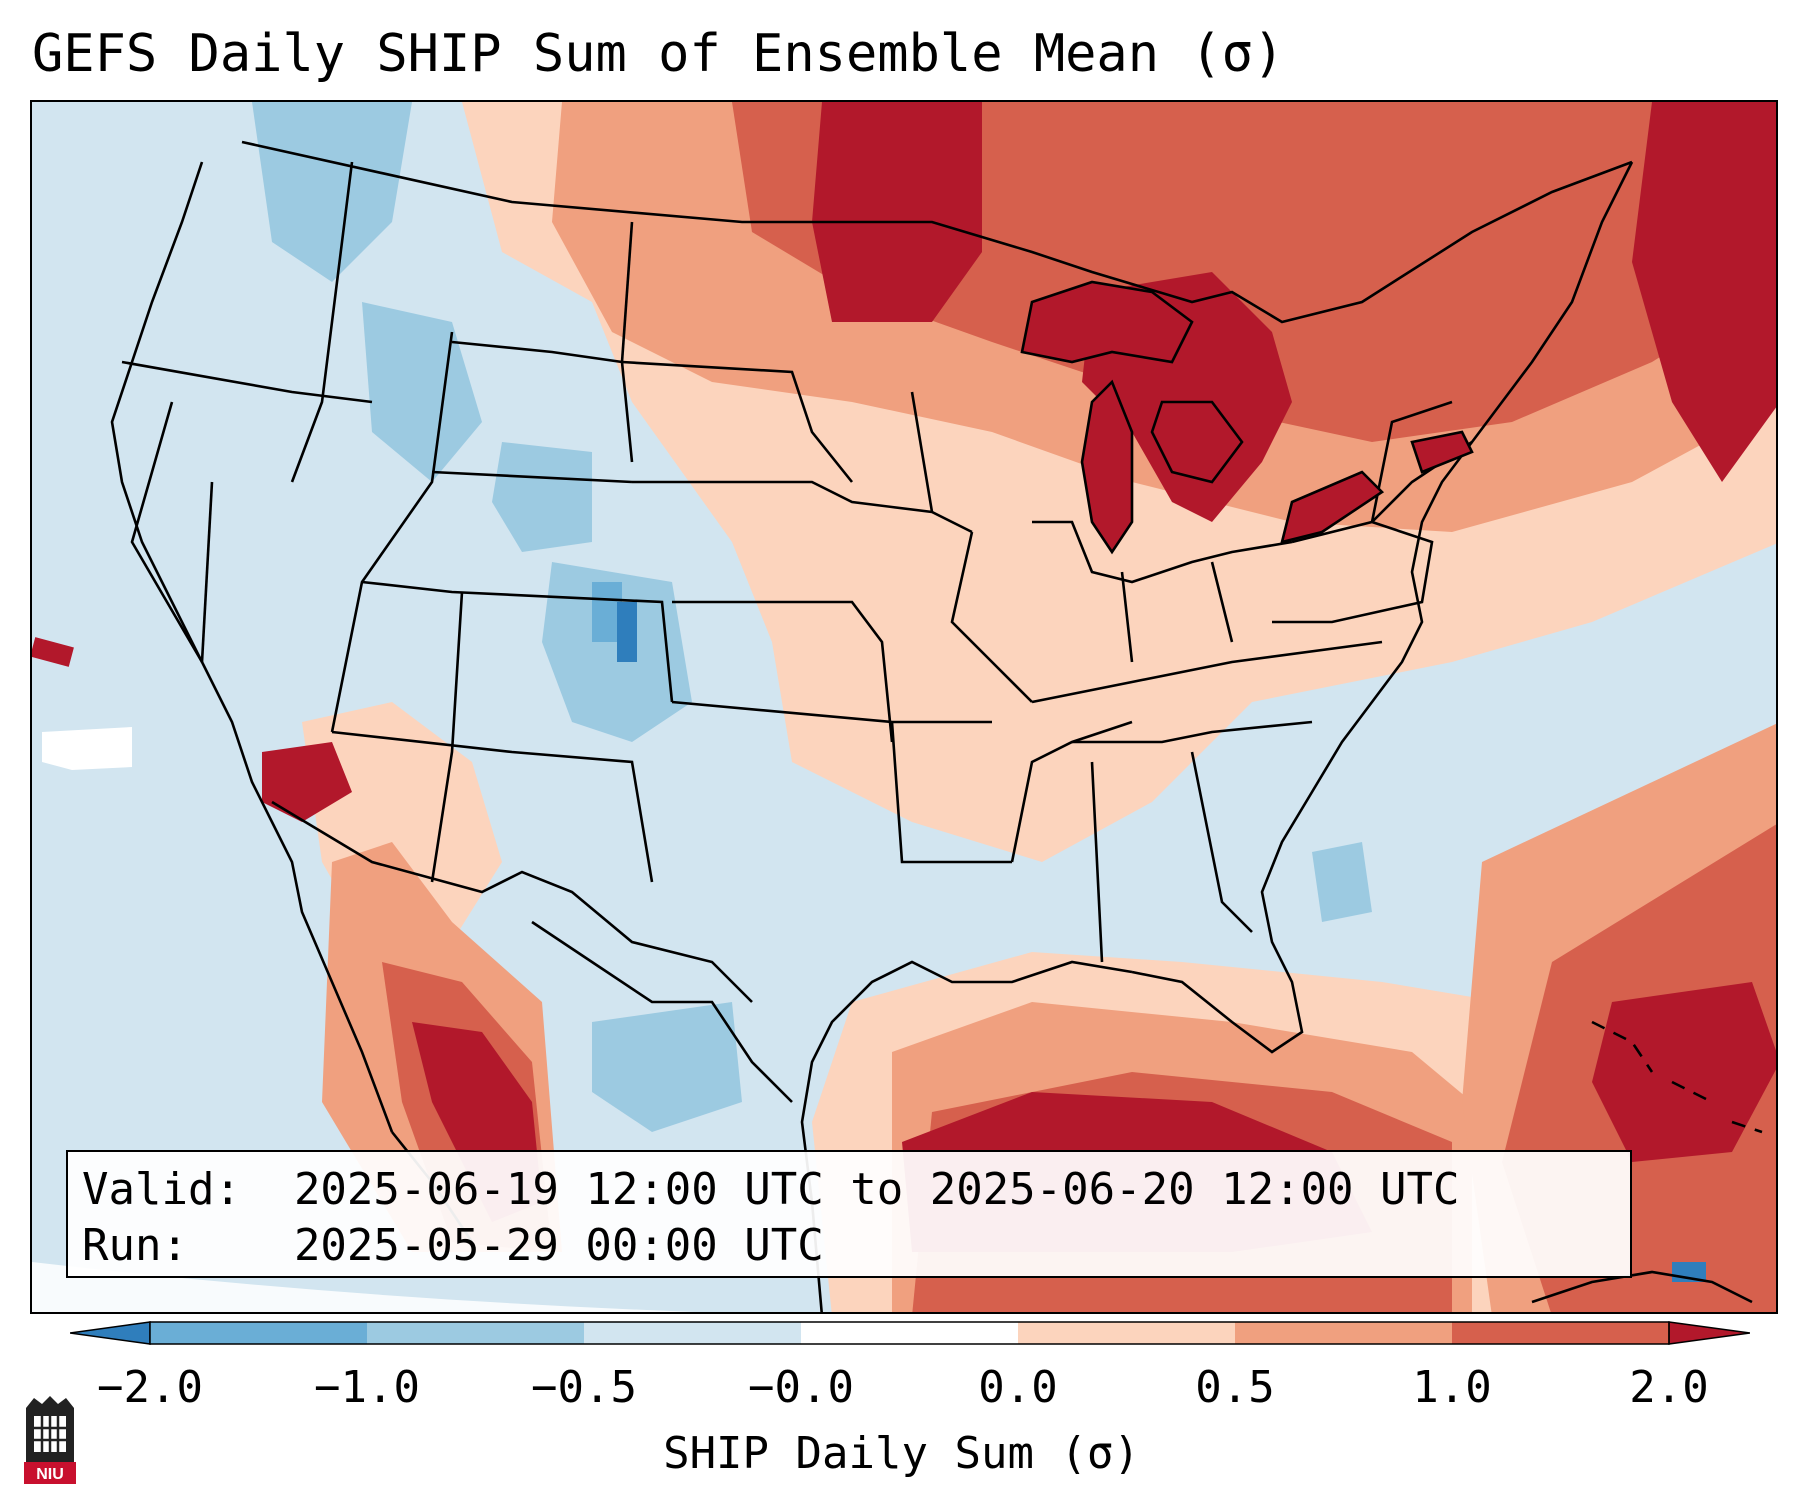  Describe the element at coordinates (367, 1387) in the screenshot. I see `colorbar-tick-label: −1.0` at that location.